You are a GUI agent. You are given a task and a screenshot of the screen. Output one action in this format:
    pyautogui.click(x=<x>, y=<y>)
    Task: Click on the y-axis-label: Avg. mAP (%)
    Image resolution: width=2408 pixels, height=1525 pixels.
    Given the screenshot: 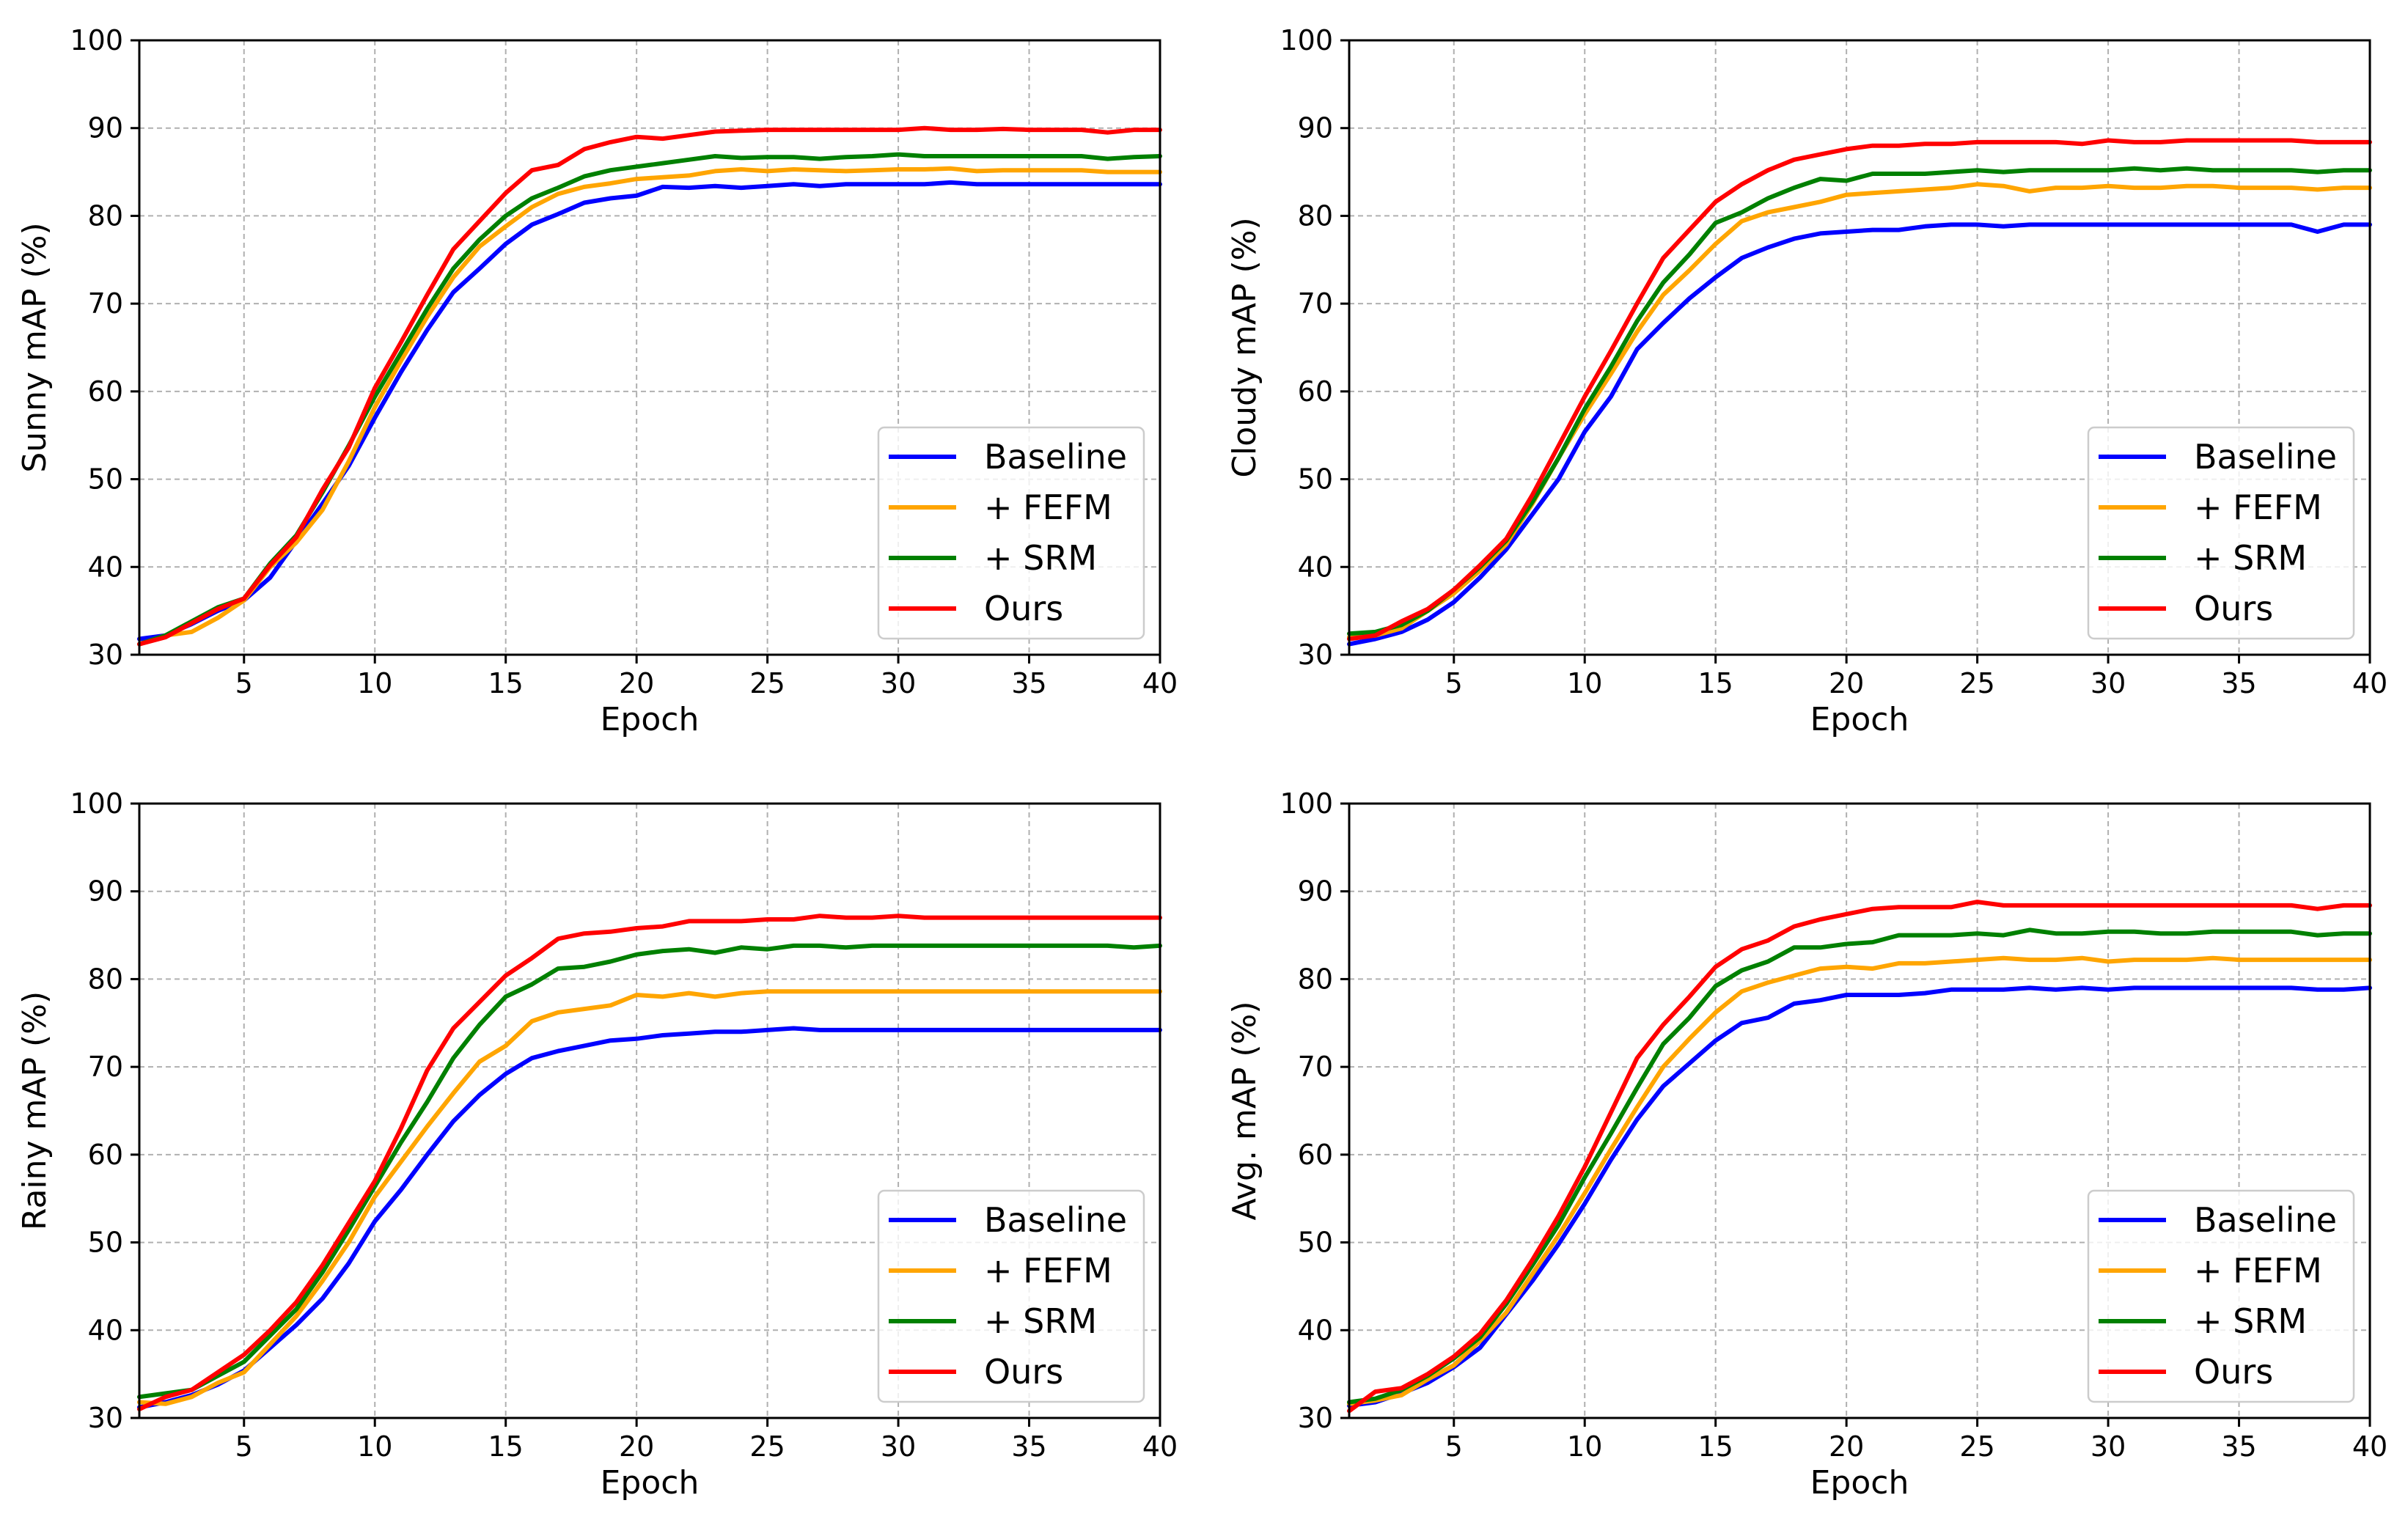 What is the action you would take?
    pyautogui.click(x=1245, y=1110)
    